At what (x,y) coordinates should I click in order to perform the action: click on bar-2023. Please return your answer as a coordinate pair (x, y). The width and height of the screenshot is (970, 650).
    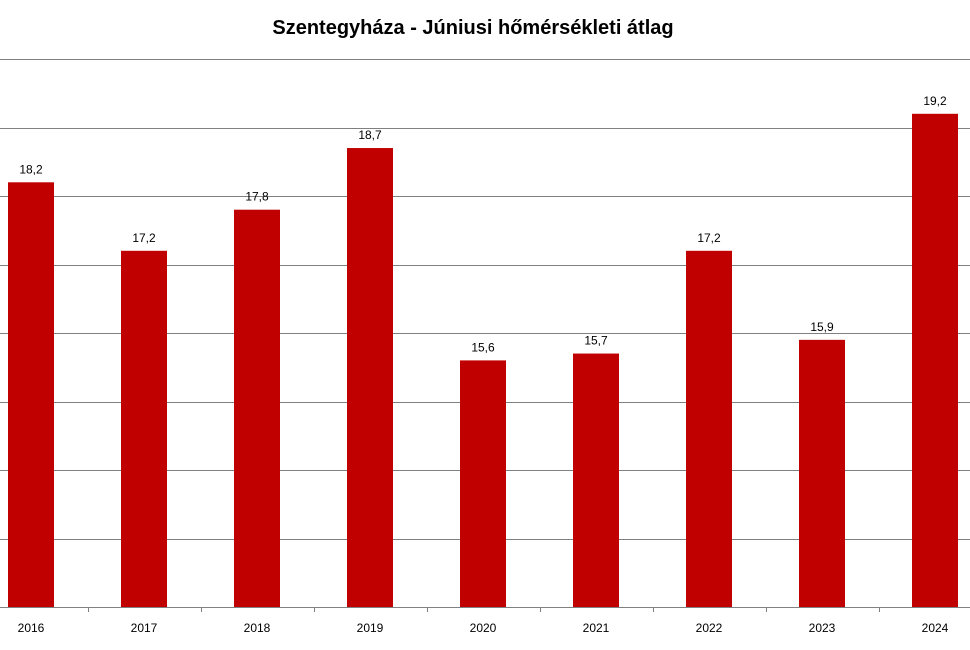
    Looking at the image, I should click on (822, 473).